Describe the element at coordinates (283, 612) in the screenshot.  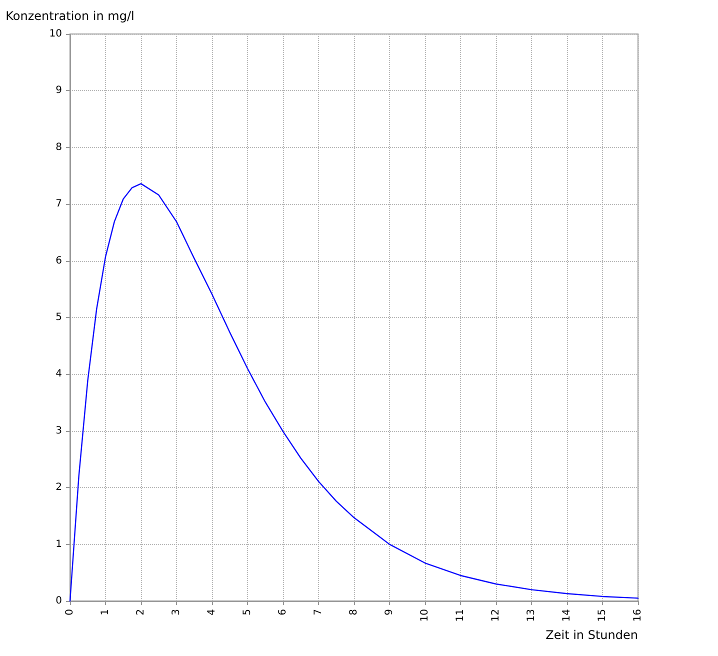
I see `x-tick-label: 6` at that location.